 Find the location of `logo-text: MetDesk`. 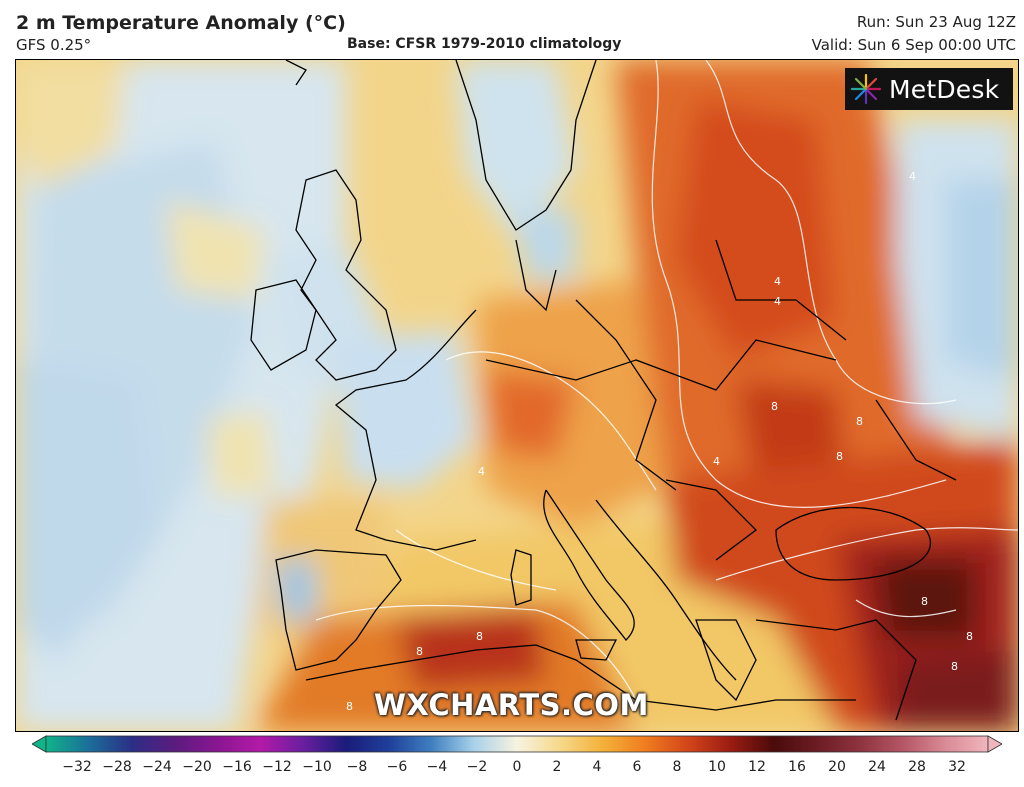

logo-text: MetDesk is located at coordinates (944, 89).